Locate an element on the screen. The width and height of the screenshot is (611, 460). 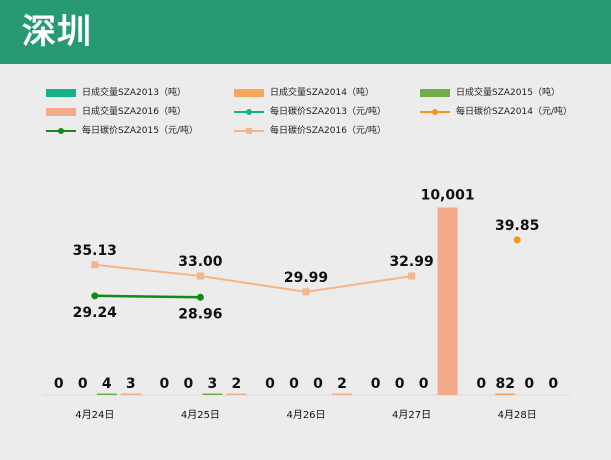
price-value-label: 29.24 is located at coordinates (95, 313).